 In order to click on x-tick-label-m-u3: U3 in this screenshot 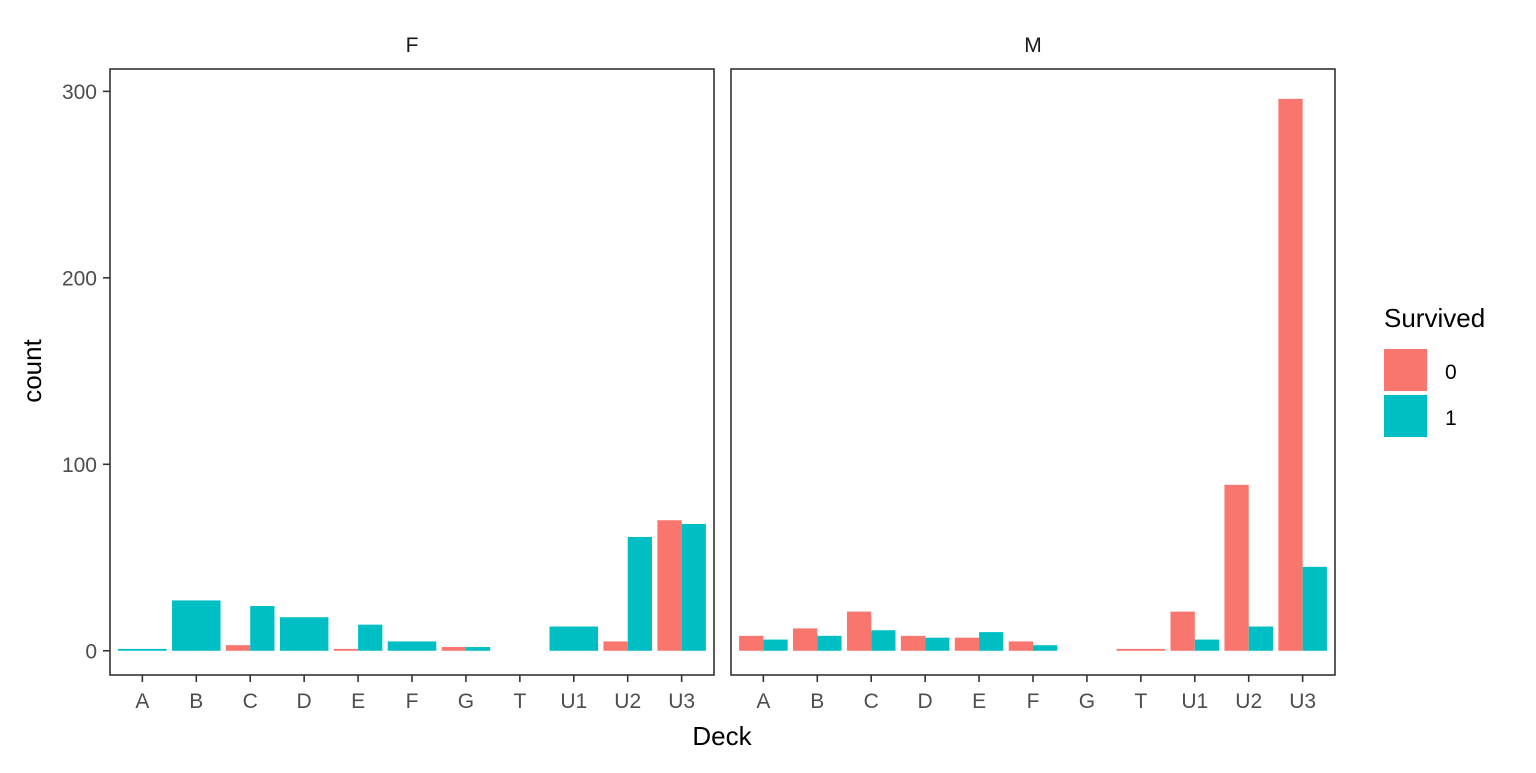, I will do `click(1302, 701)`.